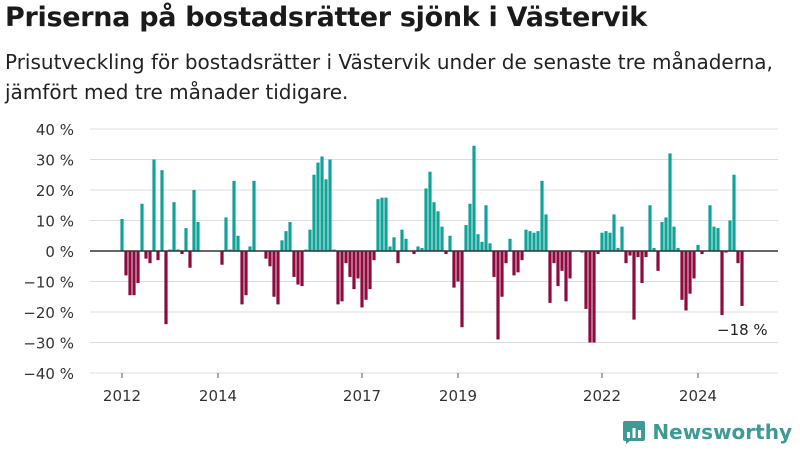 The image size is (800, 450). What do you see at coordinates (410, 389) in the screenshot?
I see `x-axis-labels: 2012 2014 2017 2019 2022 2024` at bounding box center [410, 389].